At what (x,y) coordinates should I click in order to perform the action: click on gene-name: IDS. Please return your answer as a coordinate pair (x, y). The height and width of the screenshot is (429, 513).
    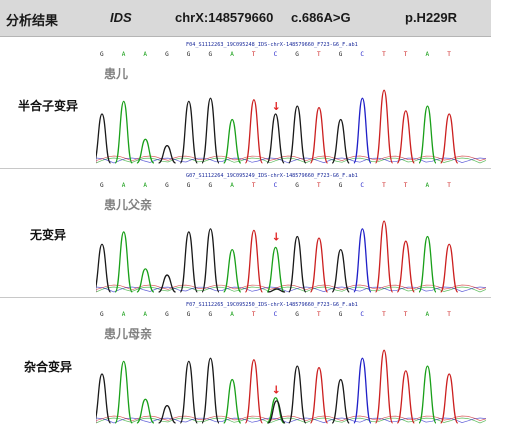
    Looking at the image, I should click on (121, 17).